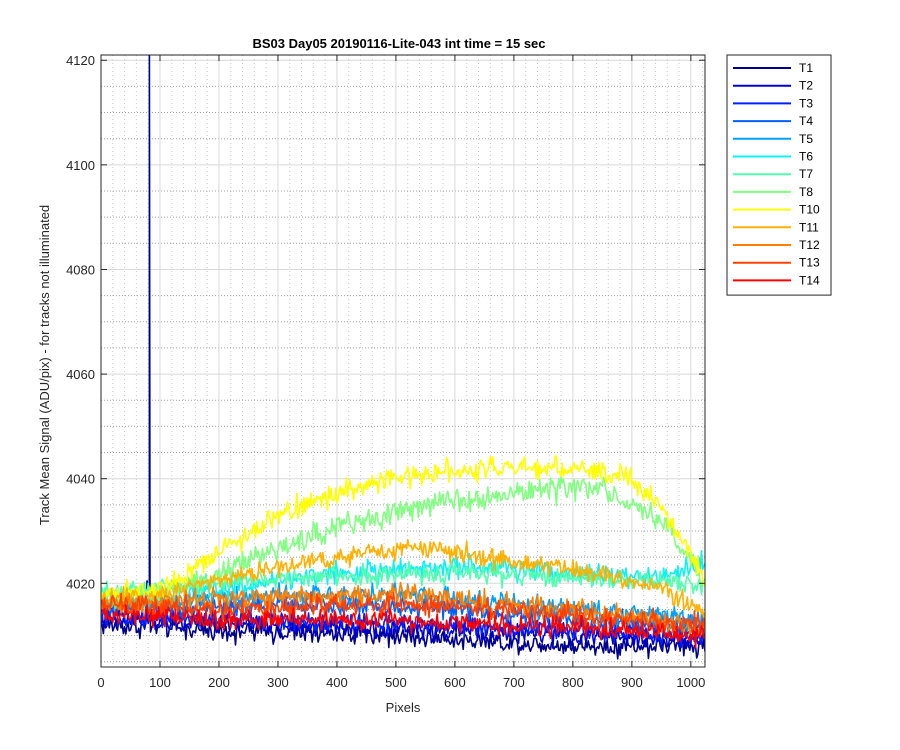 This screenshot has height=750, width=900. What do you see at coordinates (806, 121) in the screenshot?
I see `legend-label-t4: T4` at bounding box center [806, 121].